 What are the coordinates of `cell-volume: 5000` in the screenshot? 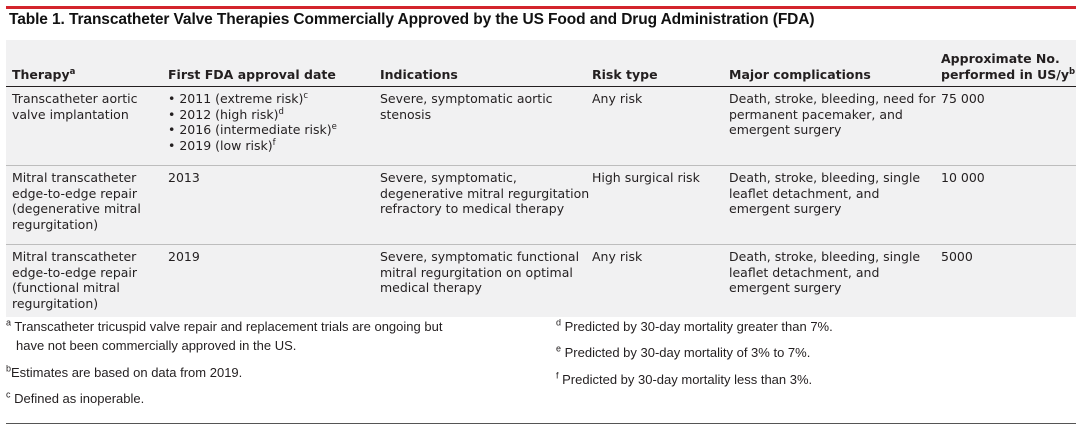 It's located at (957, 256).